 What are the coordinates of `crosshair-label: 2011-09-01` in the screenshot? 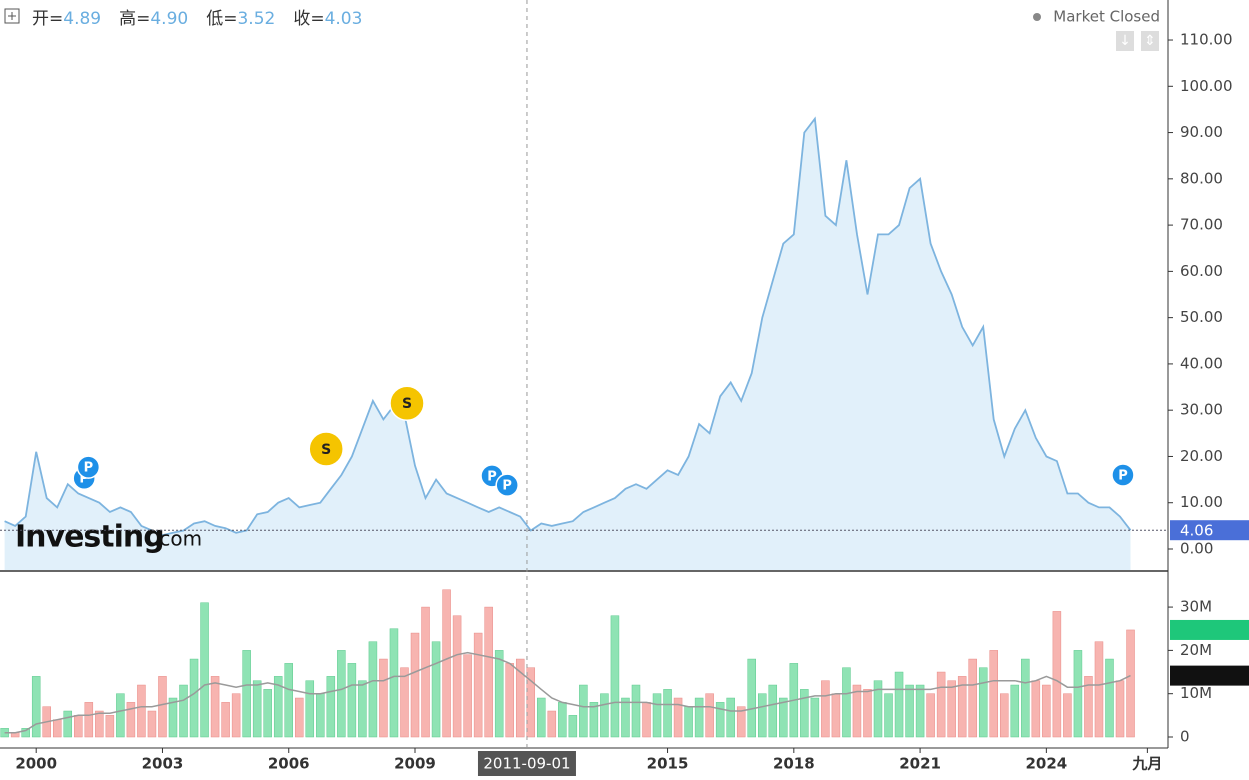 It's located at (526, 764).